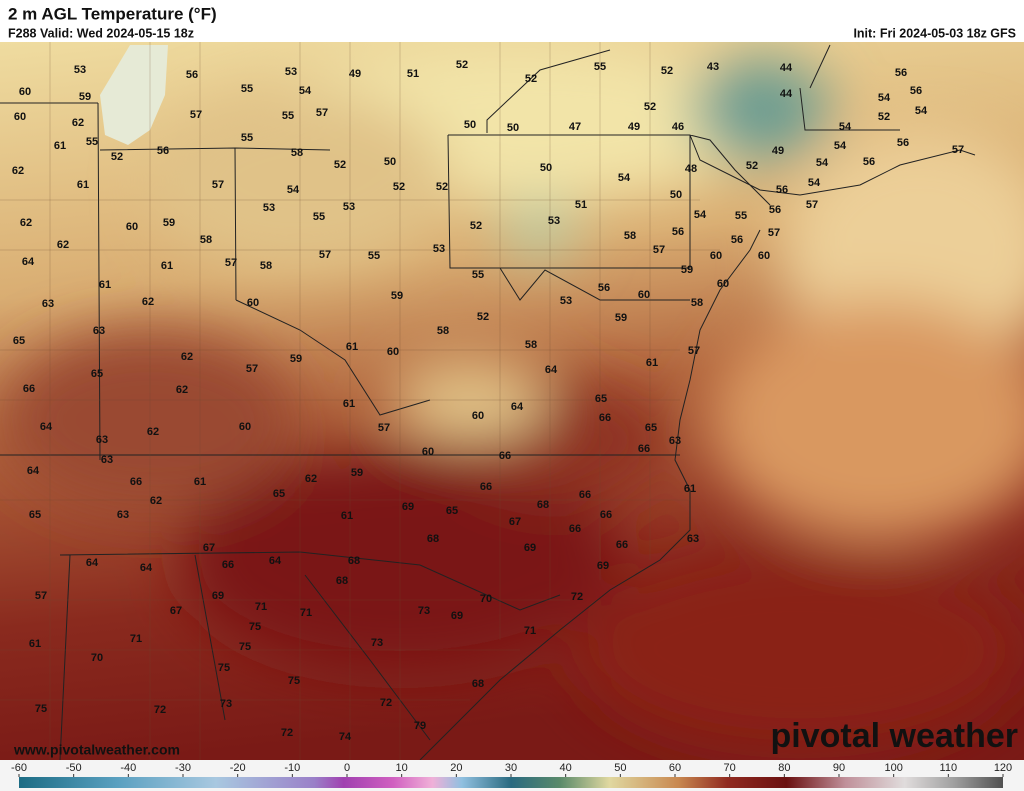 The height and width of the screenshot is (791, 1024). What do you see at coordinates (949, 768) in the screenshot?
I see `colorbar-tick-label: 110` at bounding box center [949, 768].